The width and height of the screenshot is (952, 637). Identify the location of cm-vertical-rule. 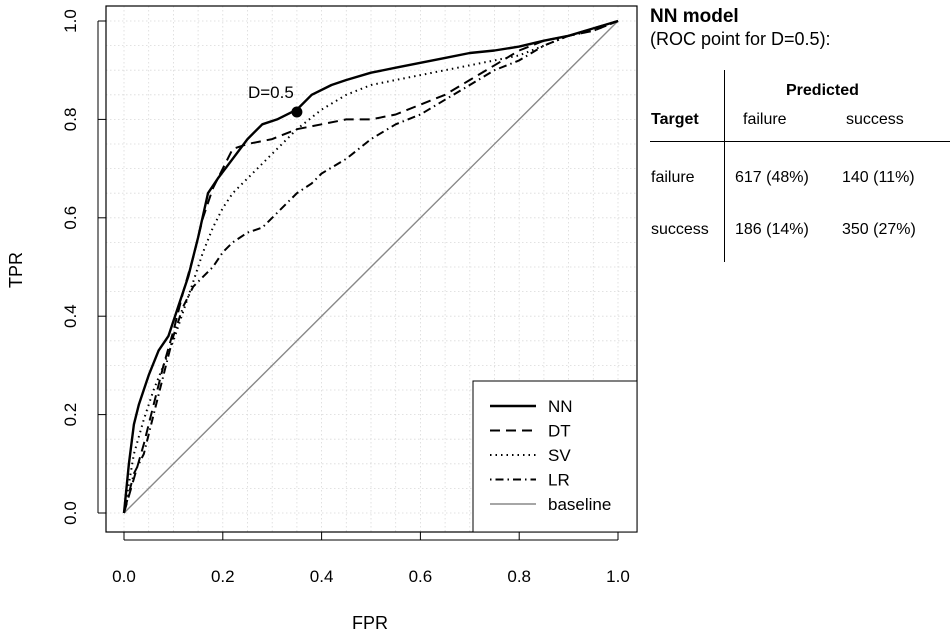
(724, 166).